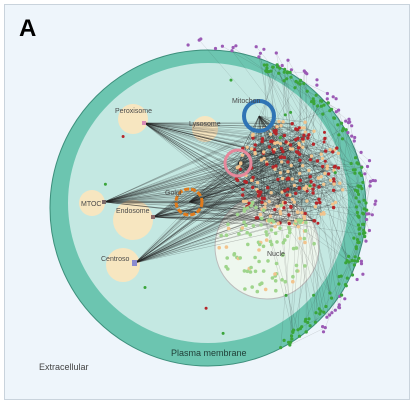 This screenshot has height=408, width=419. I want to click on golgi-ring, so click(189, 202).